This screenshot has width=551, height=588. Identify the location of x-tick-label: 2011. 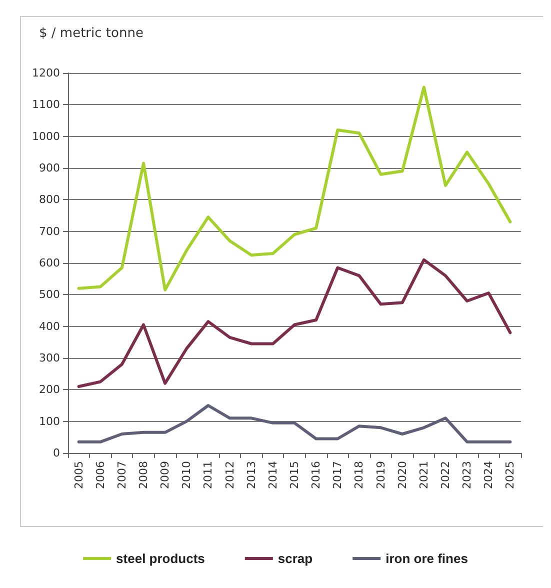
(208, 475).